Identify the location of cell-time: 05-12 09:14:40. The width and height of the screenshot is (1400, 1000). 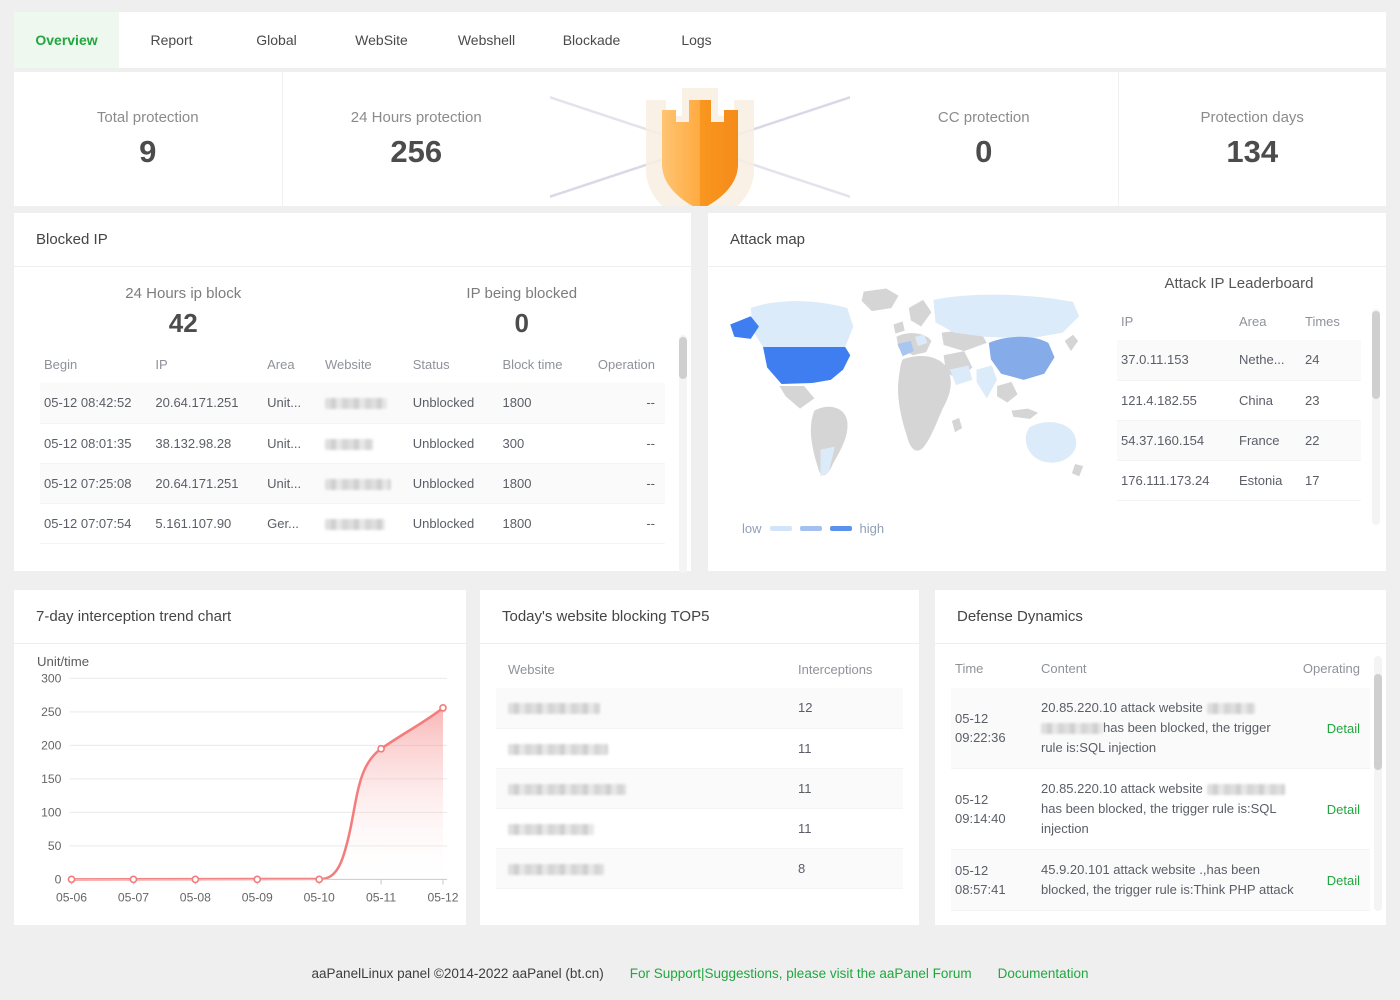
(994, 809).